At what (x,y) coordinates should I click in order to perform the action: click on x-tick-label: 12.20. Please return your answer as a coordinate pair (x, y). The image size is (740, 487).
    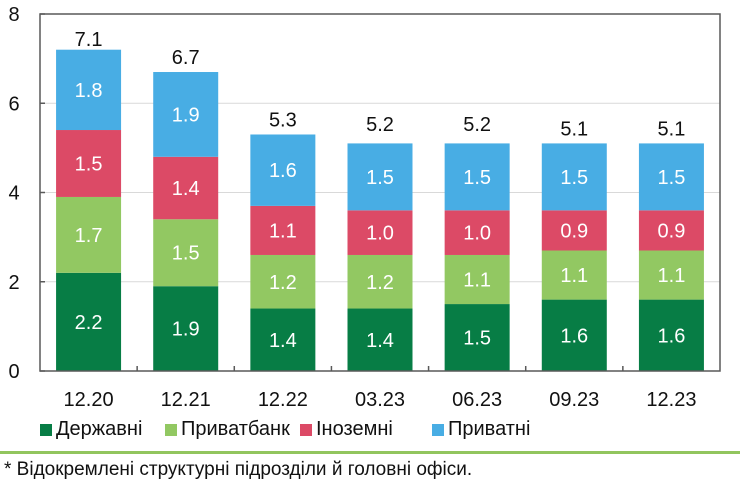
    Looking at the image, I should click on (89, 400).